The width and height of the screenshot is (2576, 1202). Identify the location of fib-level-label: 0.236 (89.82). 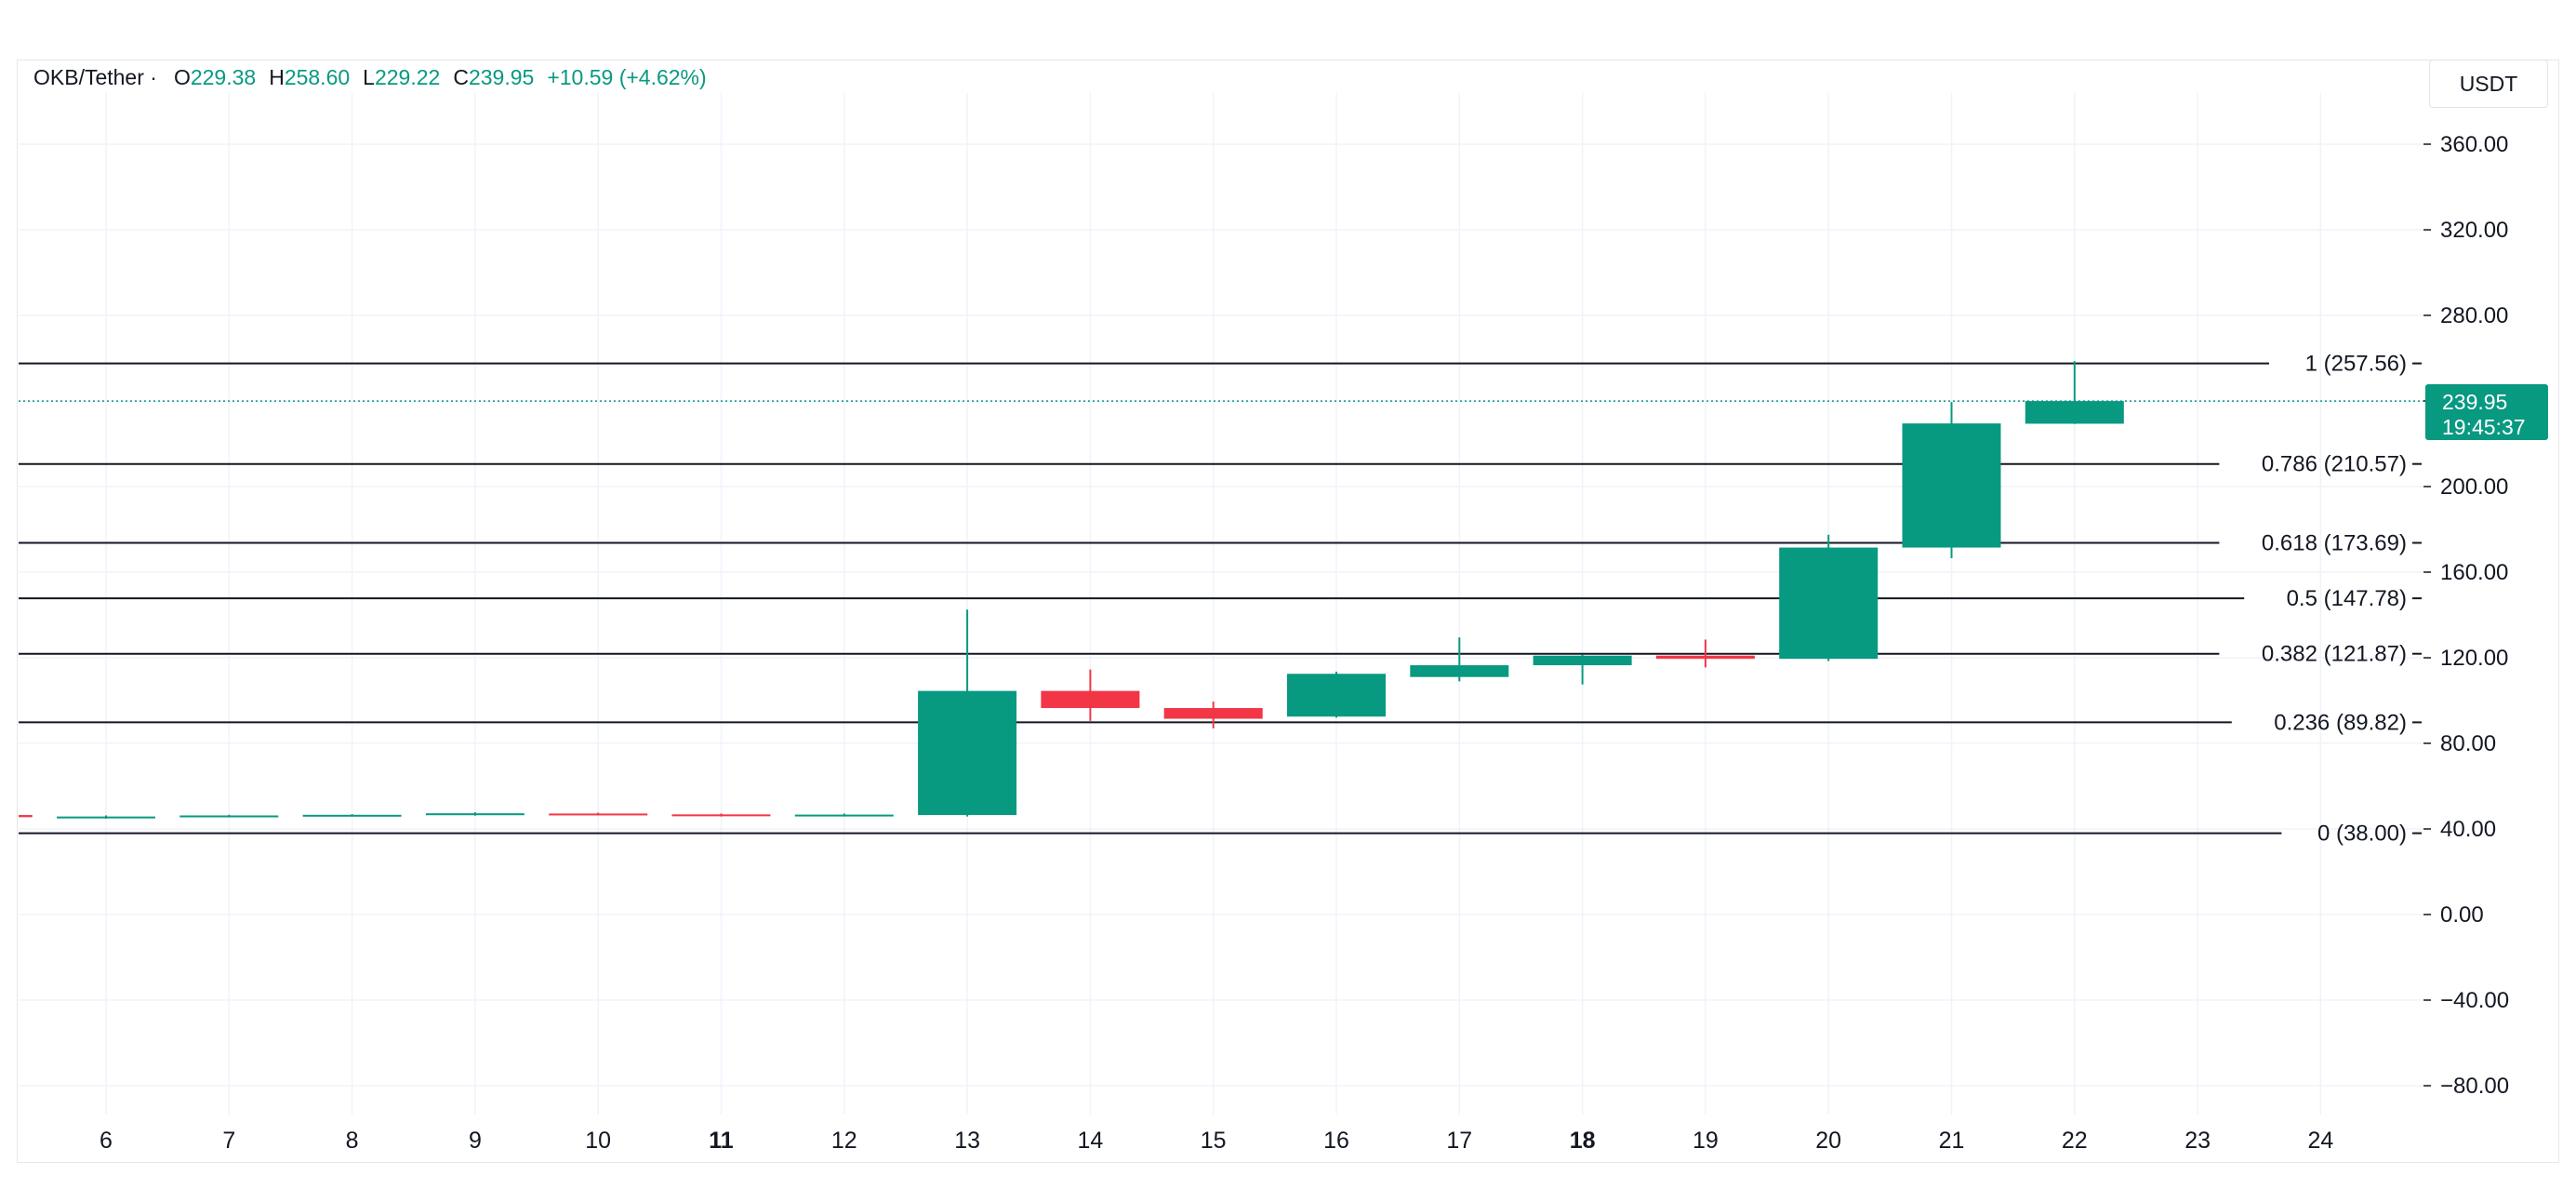
(2340, 722).